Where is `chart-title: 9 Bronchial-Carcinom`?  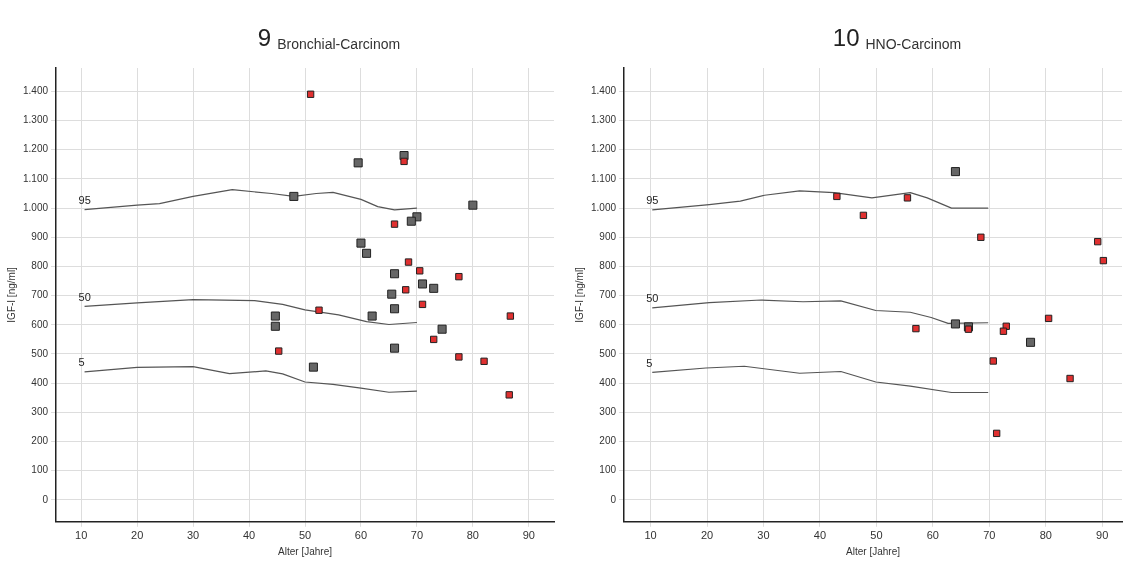
chart-title: 9 Bronchial-Carcinom is located at coordinates (329, 38).